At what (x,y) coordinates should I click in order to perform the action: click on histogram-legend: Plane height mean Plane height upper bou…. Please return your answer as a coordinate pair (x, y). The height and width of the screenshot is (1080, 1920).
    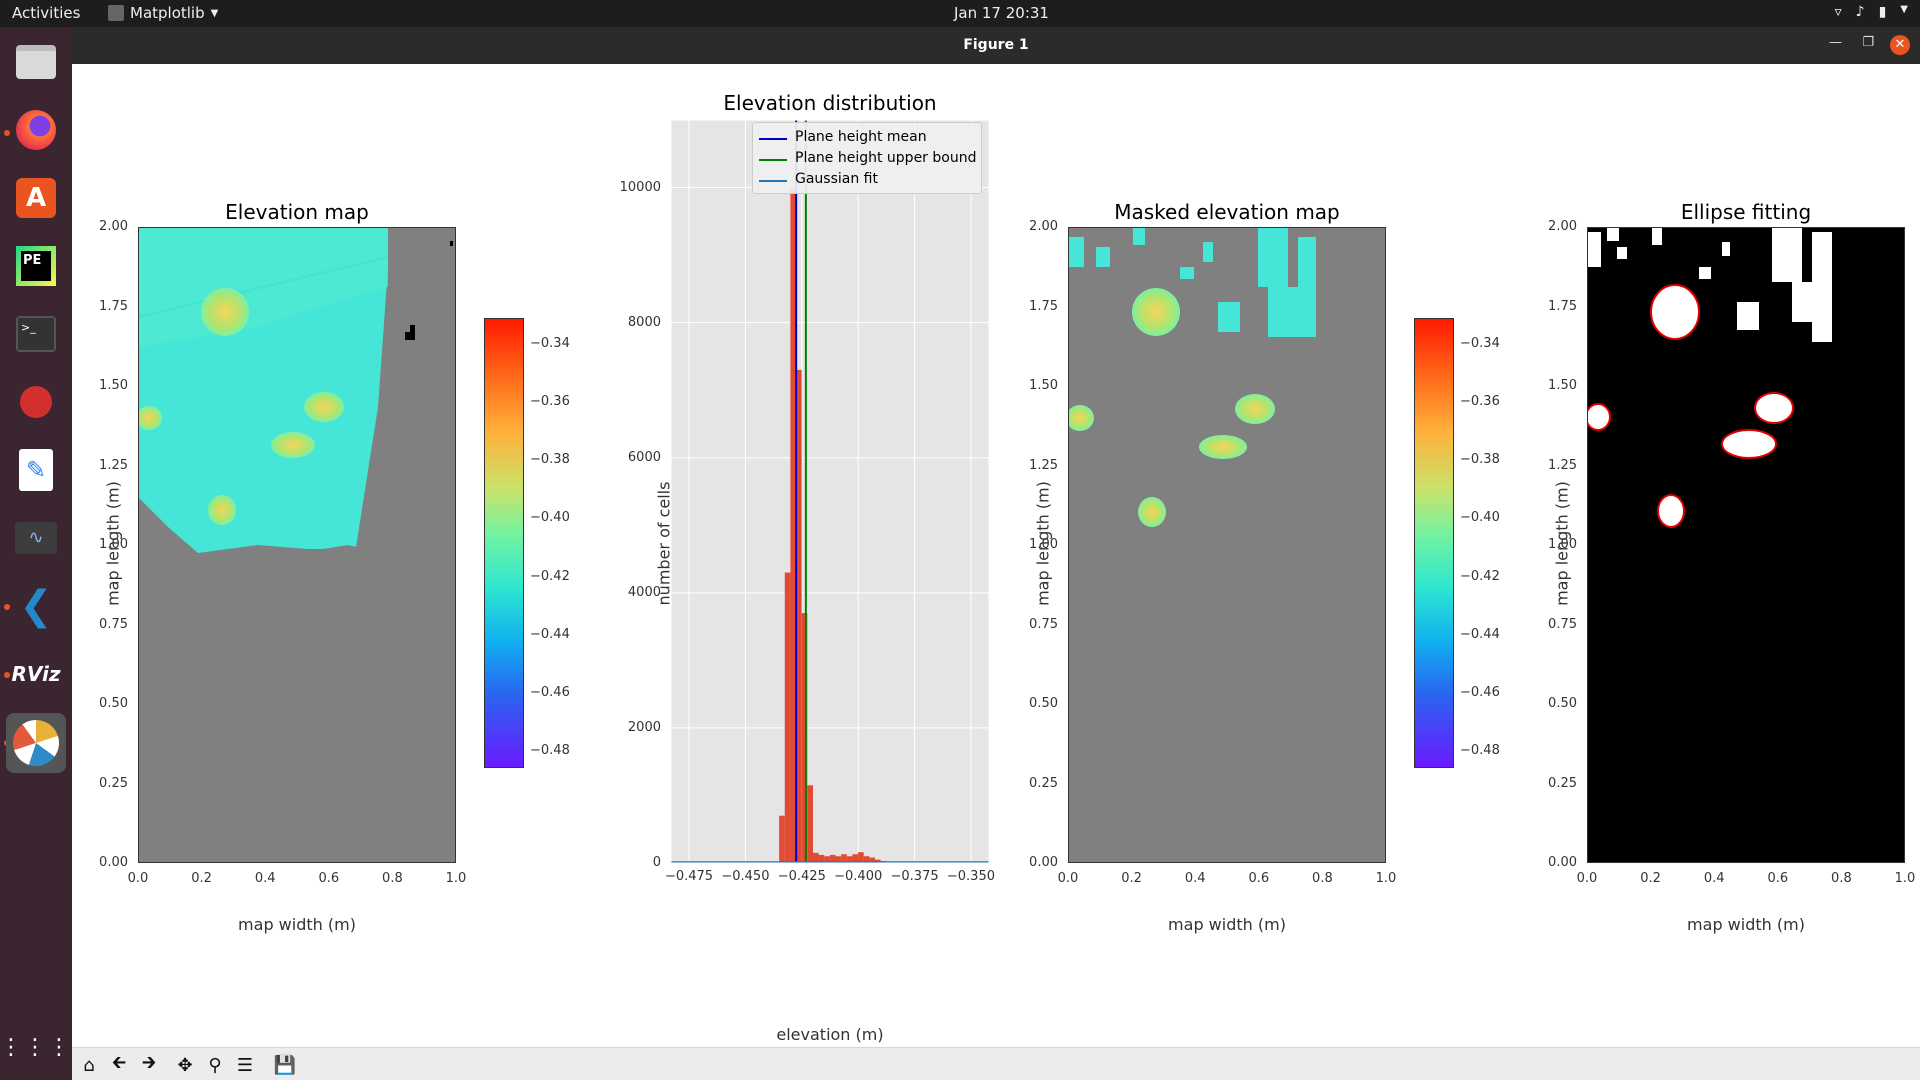
    Looking at the image, I should click on (867, 158).